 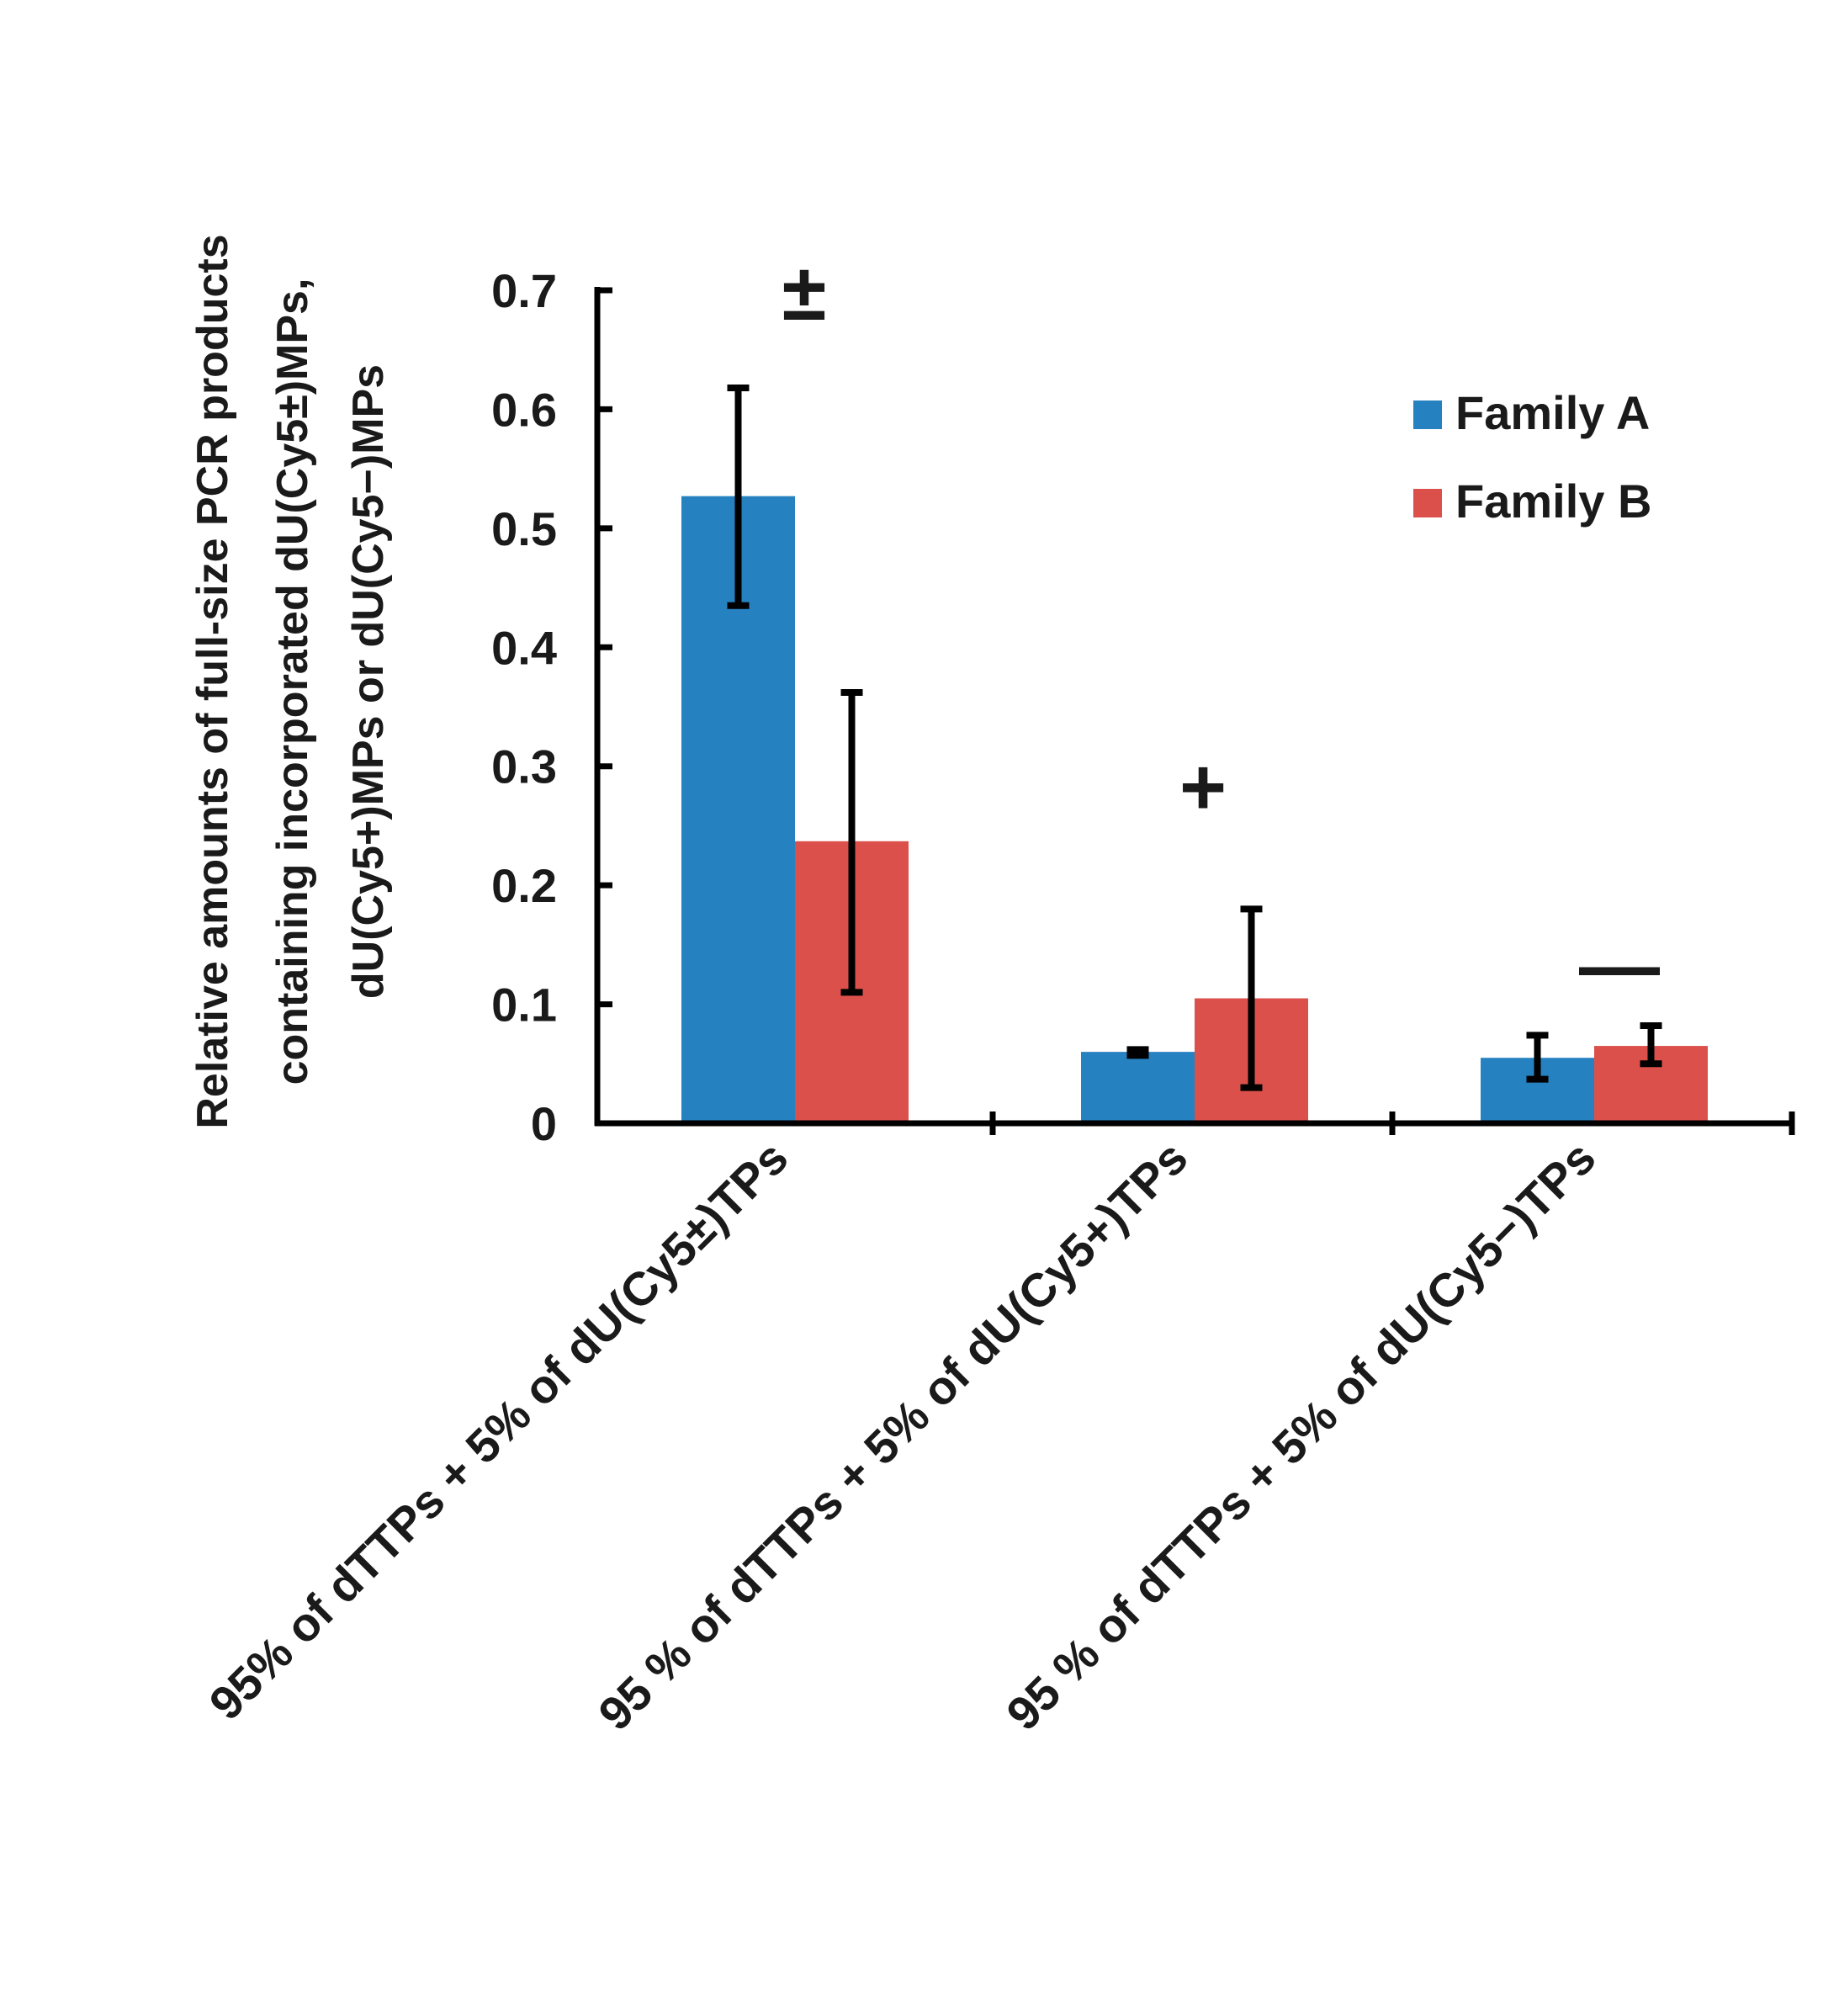 I want to click on legend-swatch-family-a, so click(x=1427, y=415).